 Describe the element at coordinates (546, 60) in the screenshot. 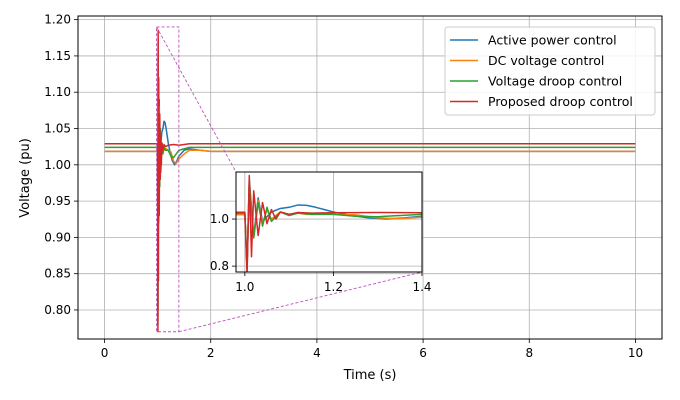

I see `legend-label: DC voltage control` at that location.